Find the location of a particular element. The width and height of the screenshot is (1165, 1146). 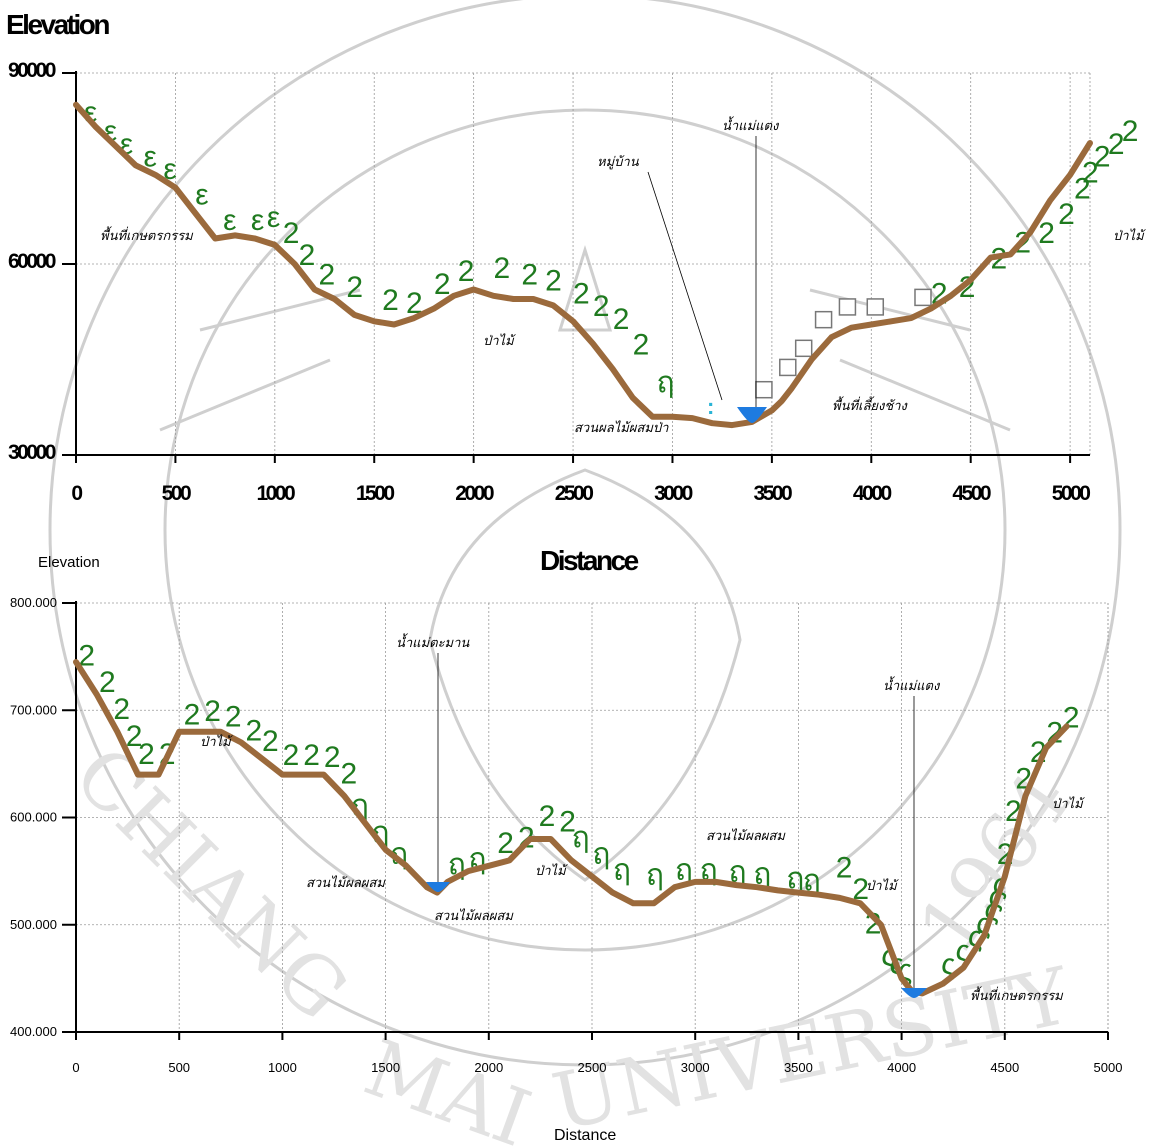

landuse-annotation: สวนไม้ผลผสม is located at coordinates (474, 916).